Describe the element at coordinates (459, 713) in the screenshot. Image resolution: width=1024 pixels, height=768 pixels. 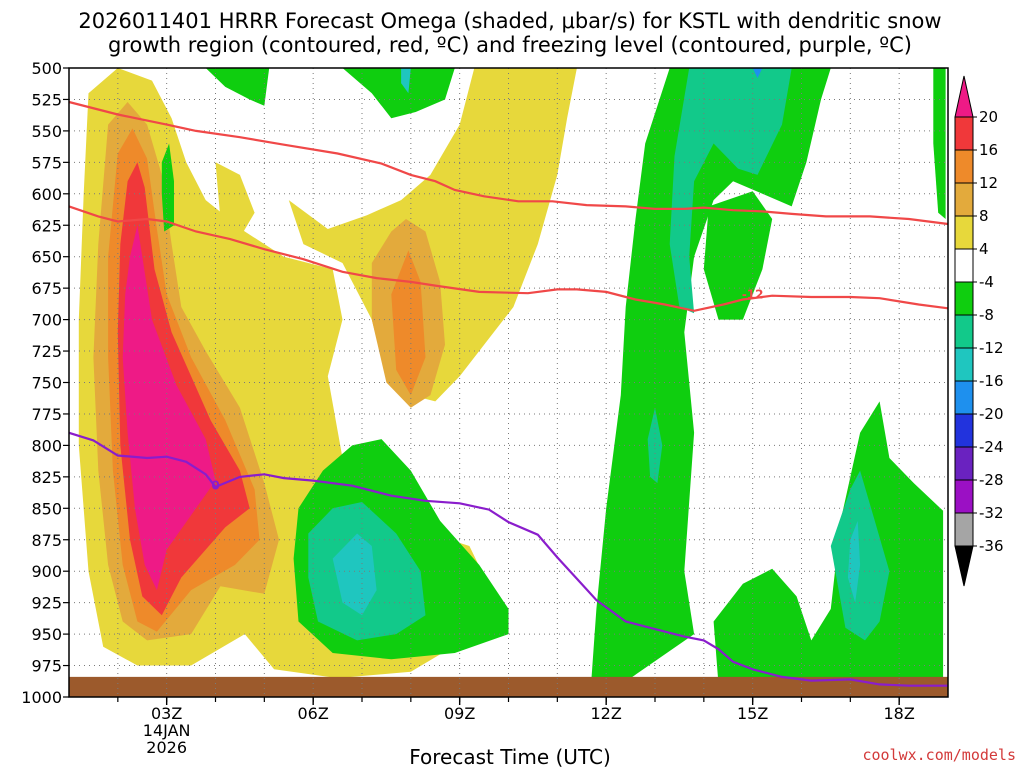
I see `x-tick-label: 09Z` at that location.